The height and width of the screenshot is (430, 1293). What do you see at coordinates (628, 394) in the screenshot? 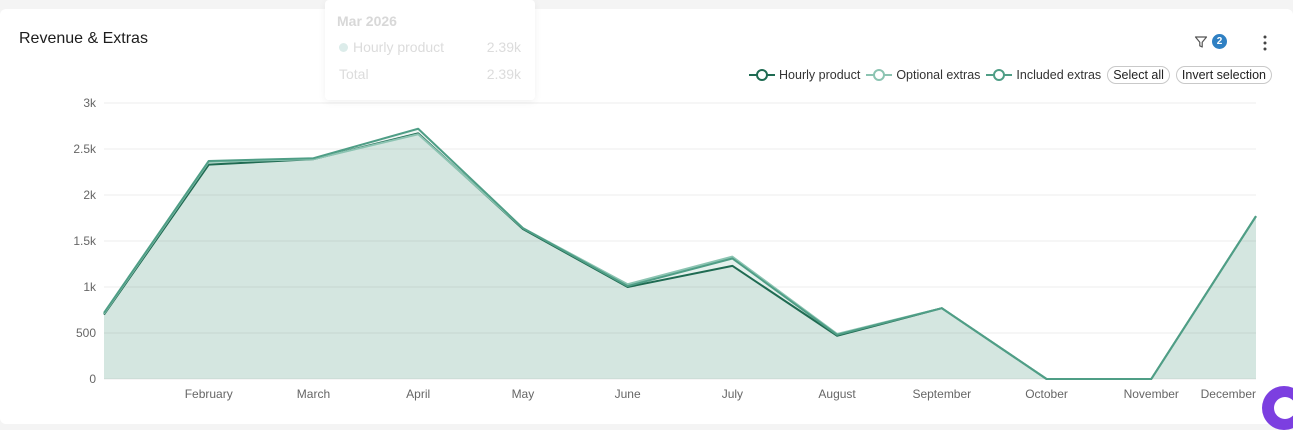
I see `x-tick-label: June` at bounding box center [628, 394].